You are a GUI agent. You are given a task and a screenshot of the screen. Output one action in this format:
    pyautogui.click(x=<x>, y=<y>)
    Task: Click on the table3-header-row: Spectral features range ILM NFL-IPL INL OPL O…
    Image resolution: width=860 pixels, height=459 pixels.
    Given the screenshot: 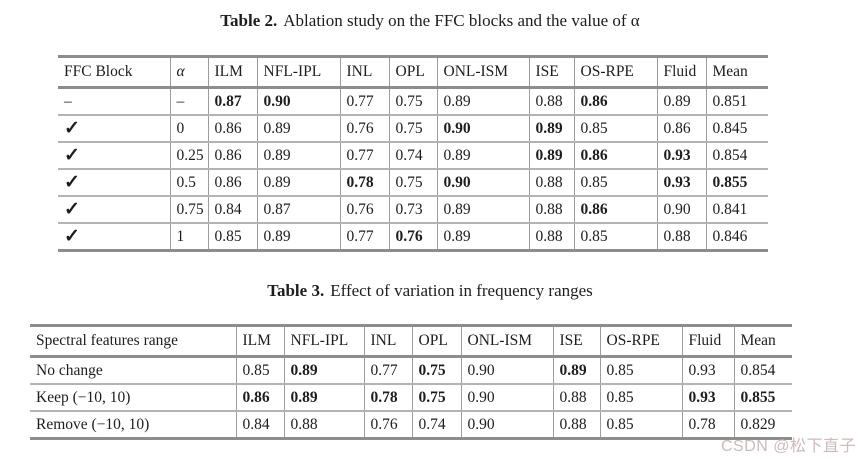 What is the action you would take?
    pyautogui.click(x=411, y=341)
    